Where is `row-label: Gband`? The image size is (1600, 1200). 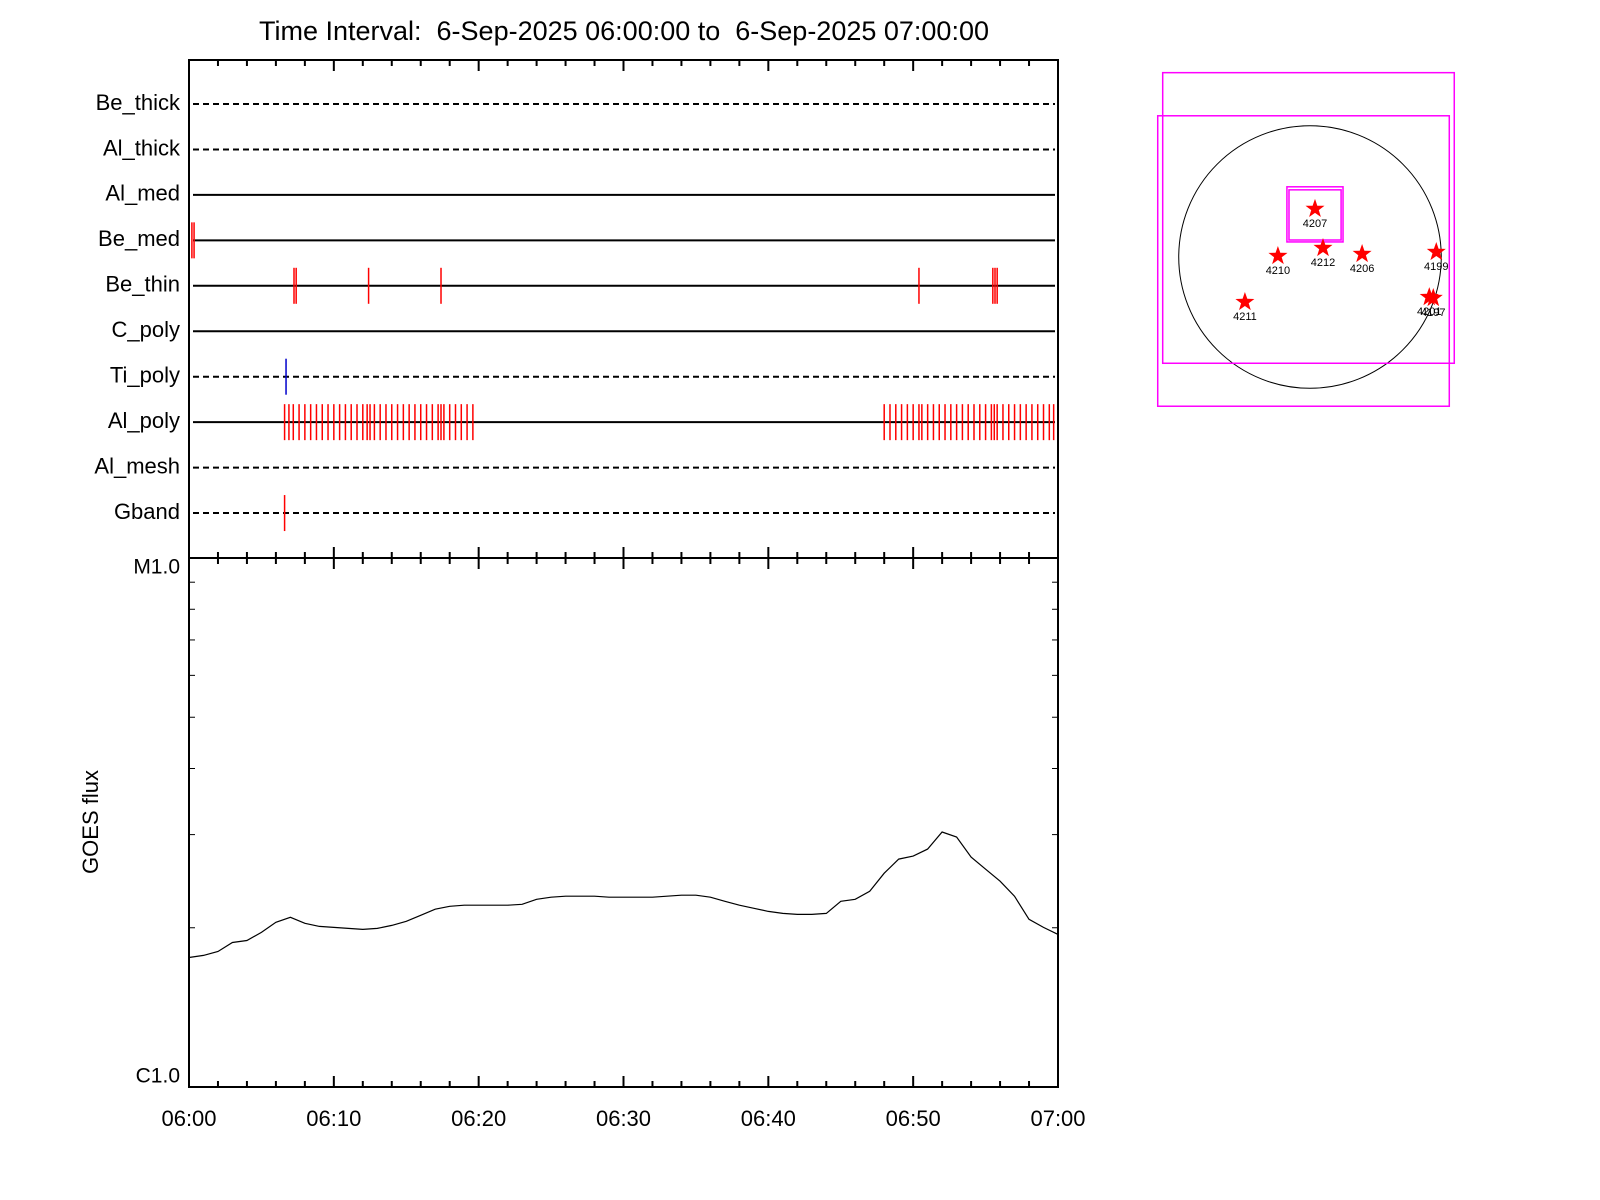
row-label: Gband is located at coordinates (147, 511).